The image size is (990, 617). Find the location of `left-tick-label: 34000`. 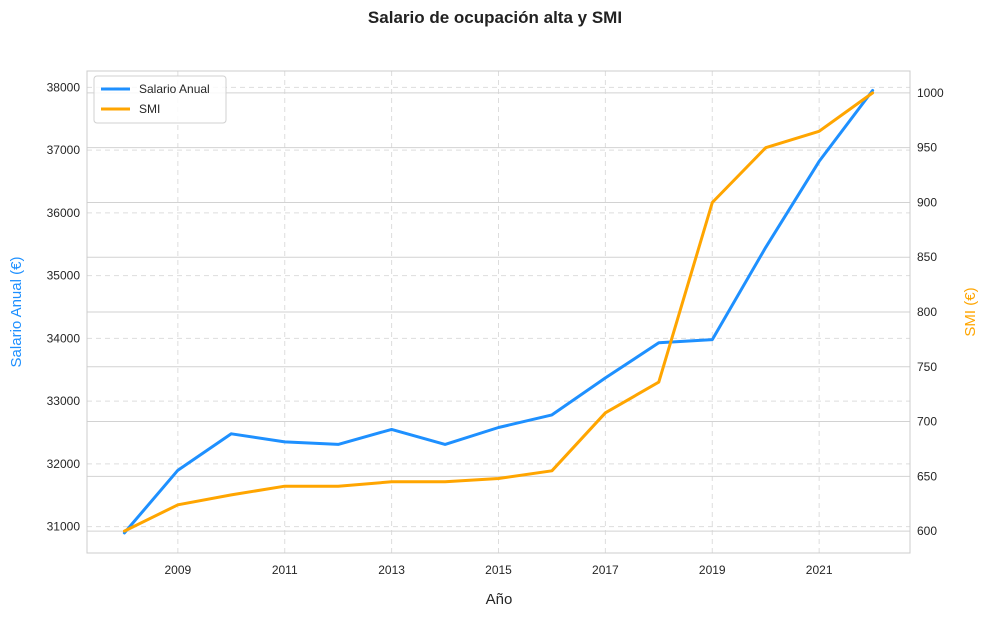

left-tick-label: 34000 is located at coordinates (64, 338).